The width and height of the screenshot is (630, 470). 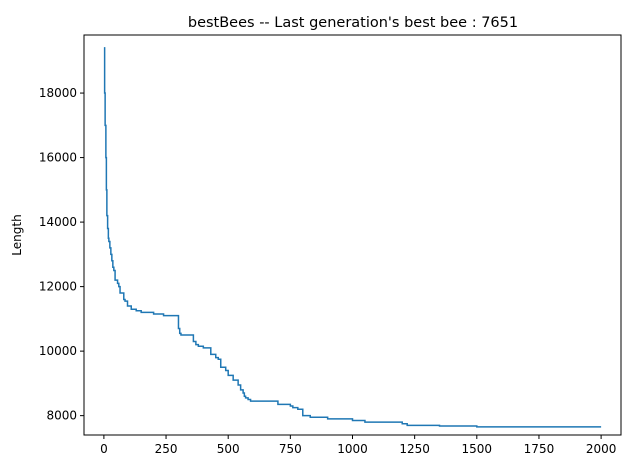 I want to click on x-tick-label: 250, so click(x=166, y=449).